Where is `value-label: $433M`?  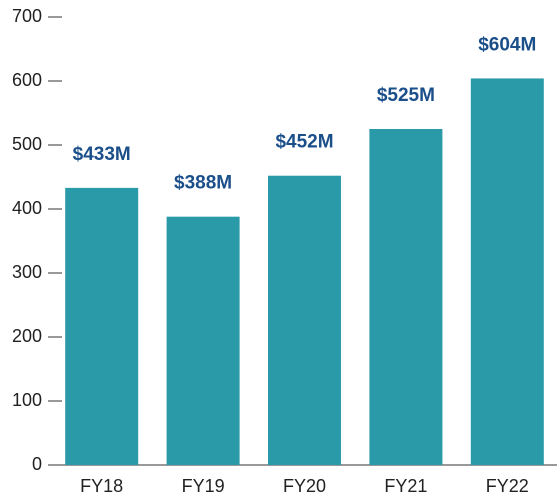
value-label: $433M is located at coordinates (102, 154).